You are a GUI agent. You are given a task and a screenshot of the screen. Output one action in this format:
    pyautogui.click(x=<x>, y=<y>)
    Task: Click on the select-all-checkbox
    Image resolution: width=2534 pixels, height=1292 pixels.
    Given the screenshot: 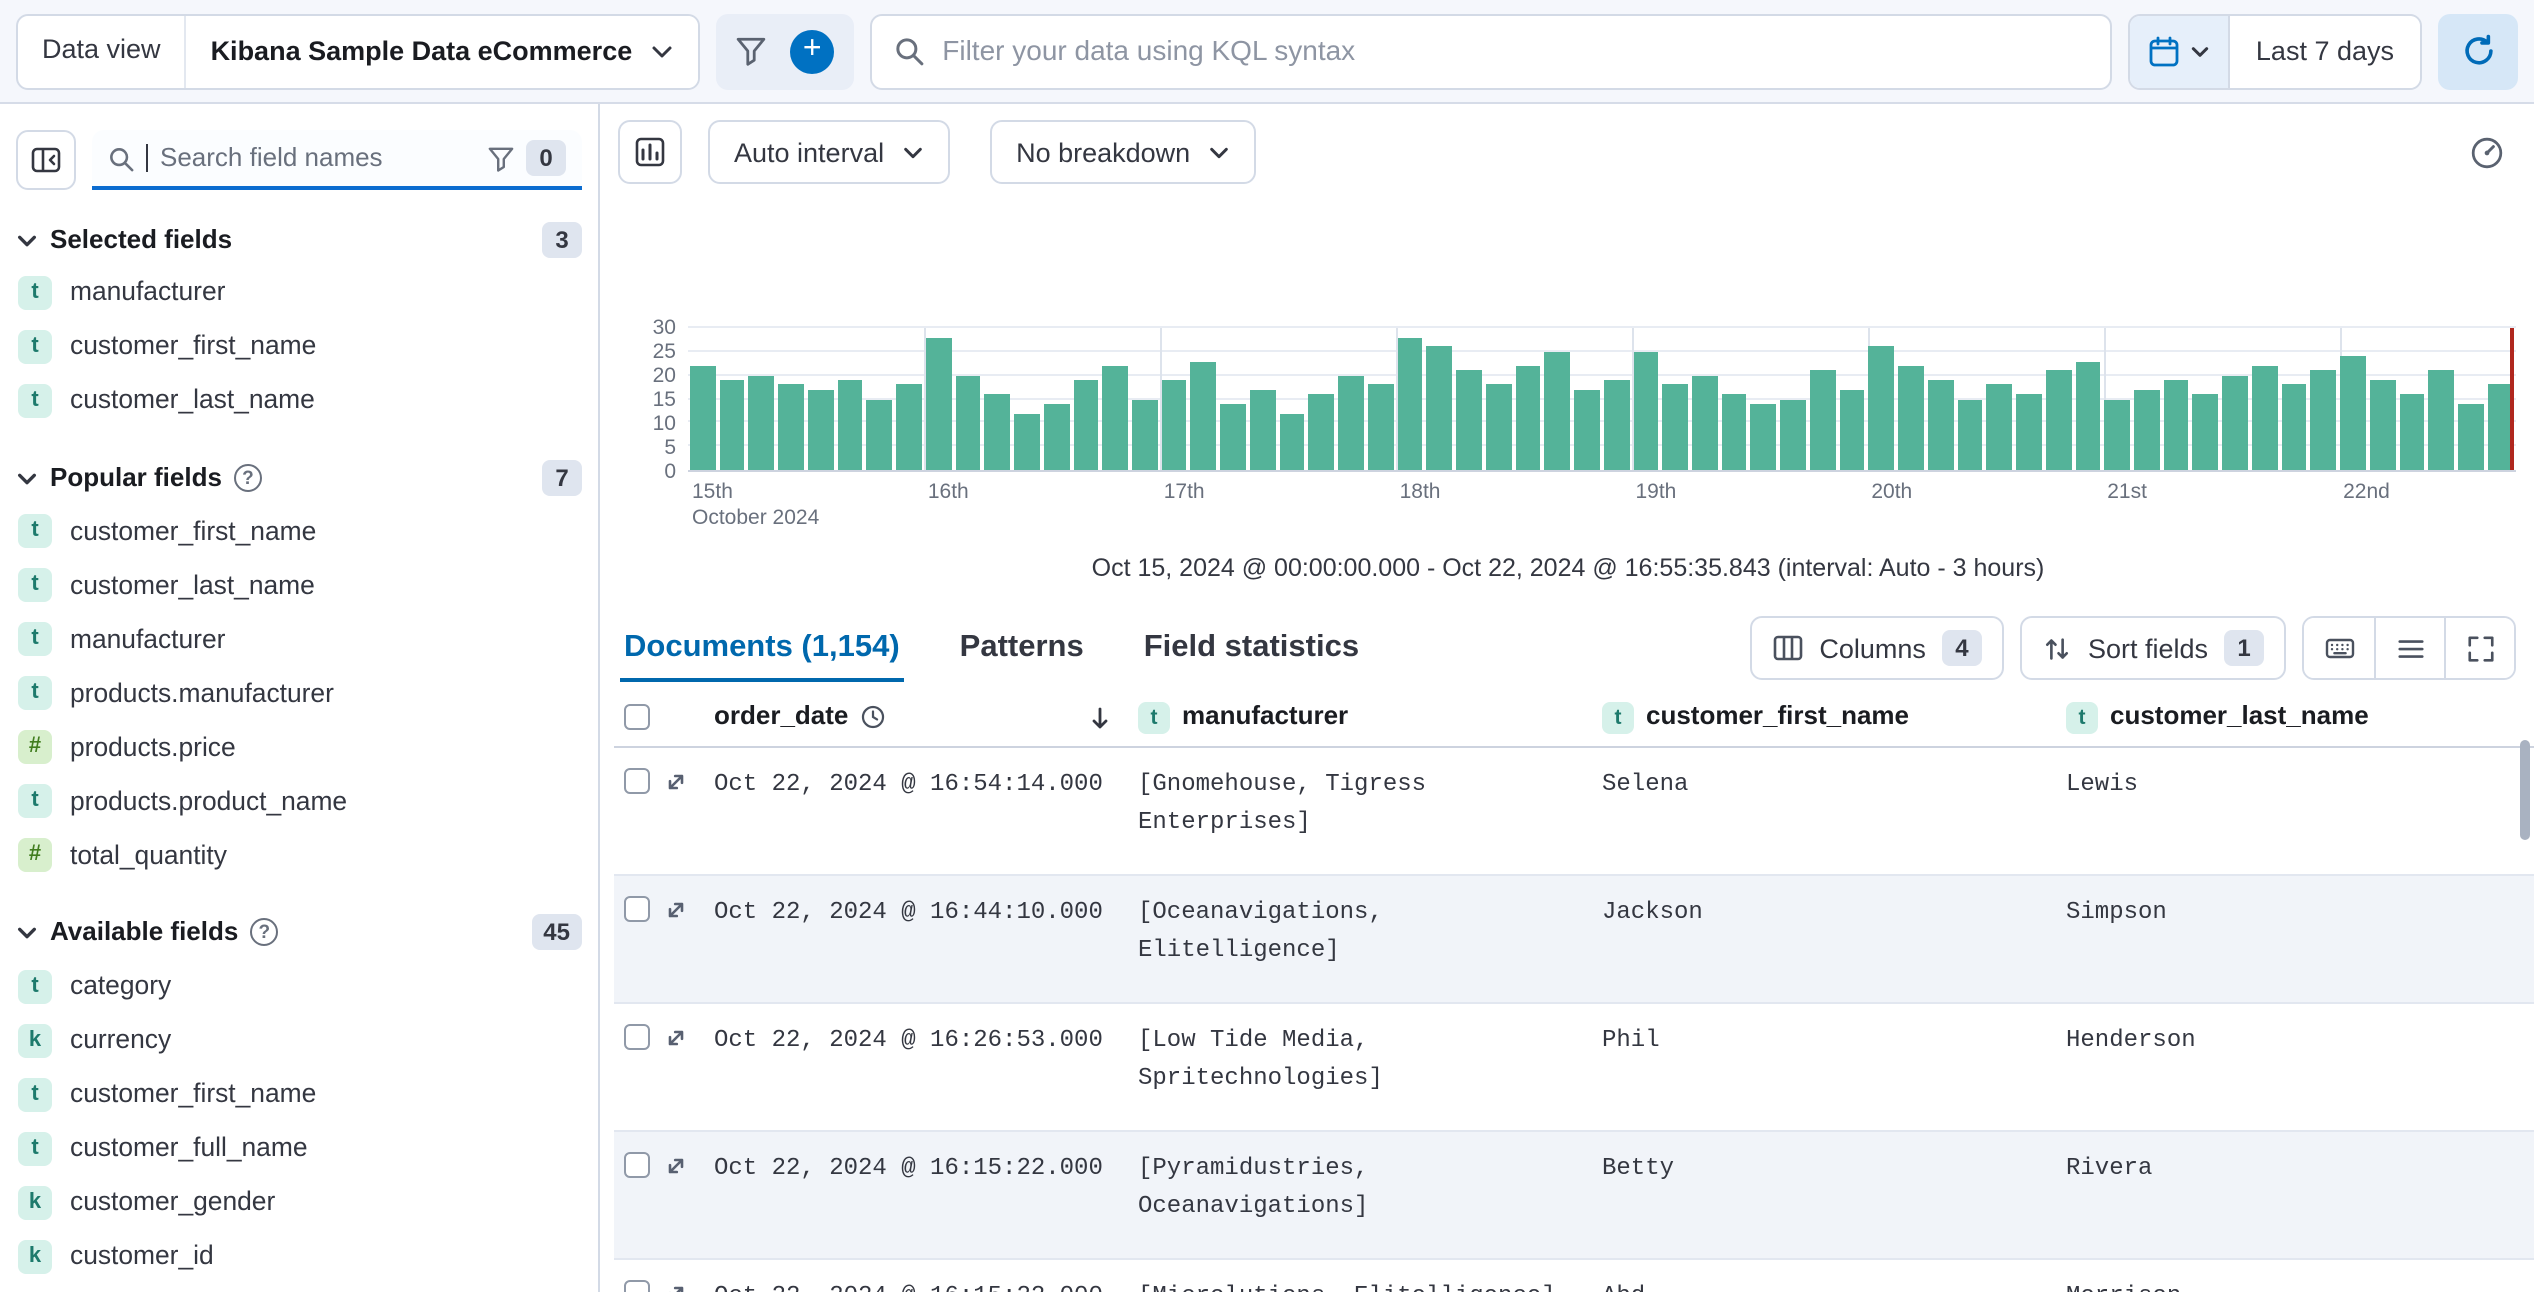 What is the action you would take?
    pyautogui.click(x=637, y=717)
    